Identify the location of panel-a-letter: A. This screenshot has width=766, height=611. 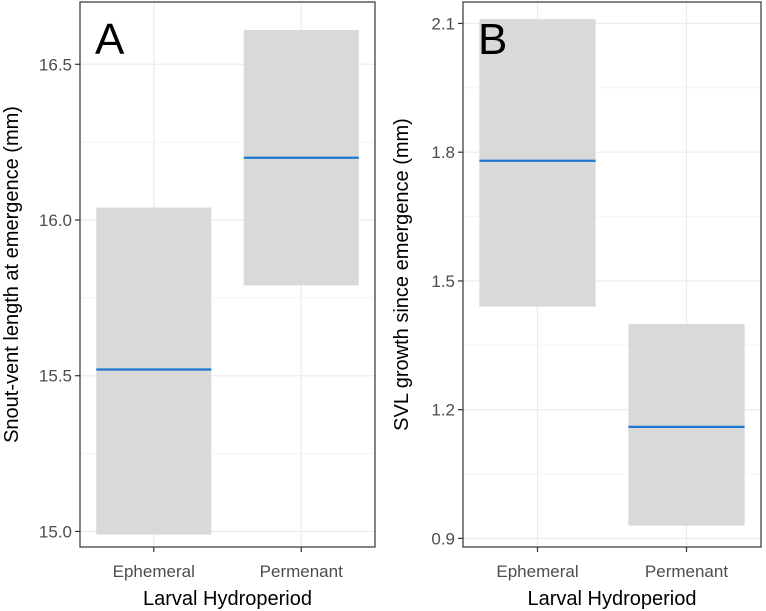
(110, 39).